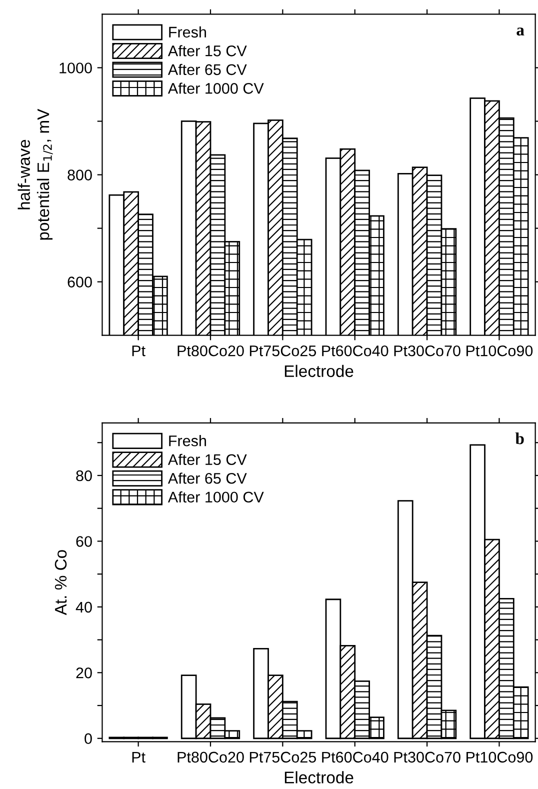  I want to click on y-axis-title: half-wave potential E$_{1/2}$, mV, so click(35, 174).